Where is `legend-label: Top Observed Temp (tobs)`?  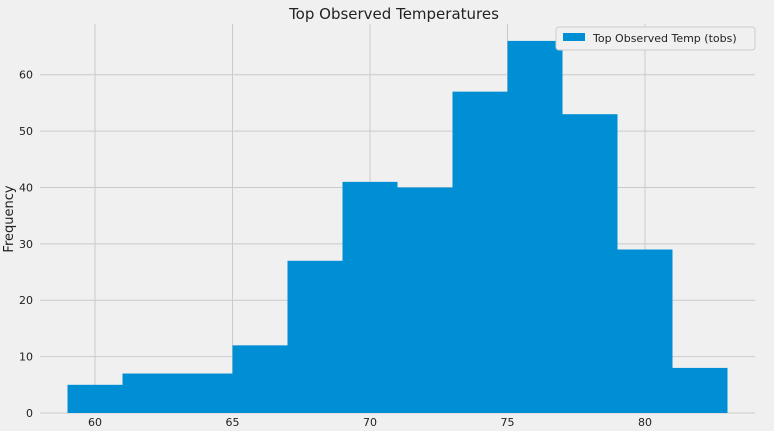
legend-label: Top Observed Temp (tobs) is located at coordinates (664, 38).